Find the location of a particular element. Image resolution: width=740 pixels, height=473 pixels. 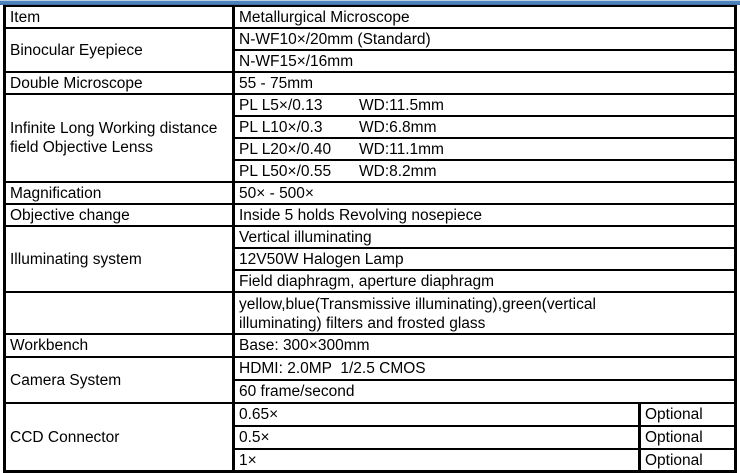

spec-value-cell: PL L10×/0.3 WD:6.8mm is located at coordinates (484, 127).